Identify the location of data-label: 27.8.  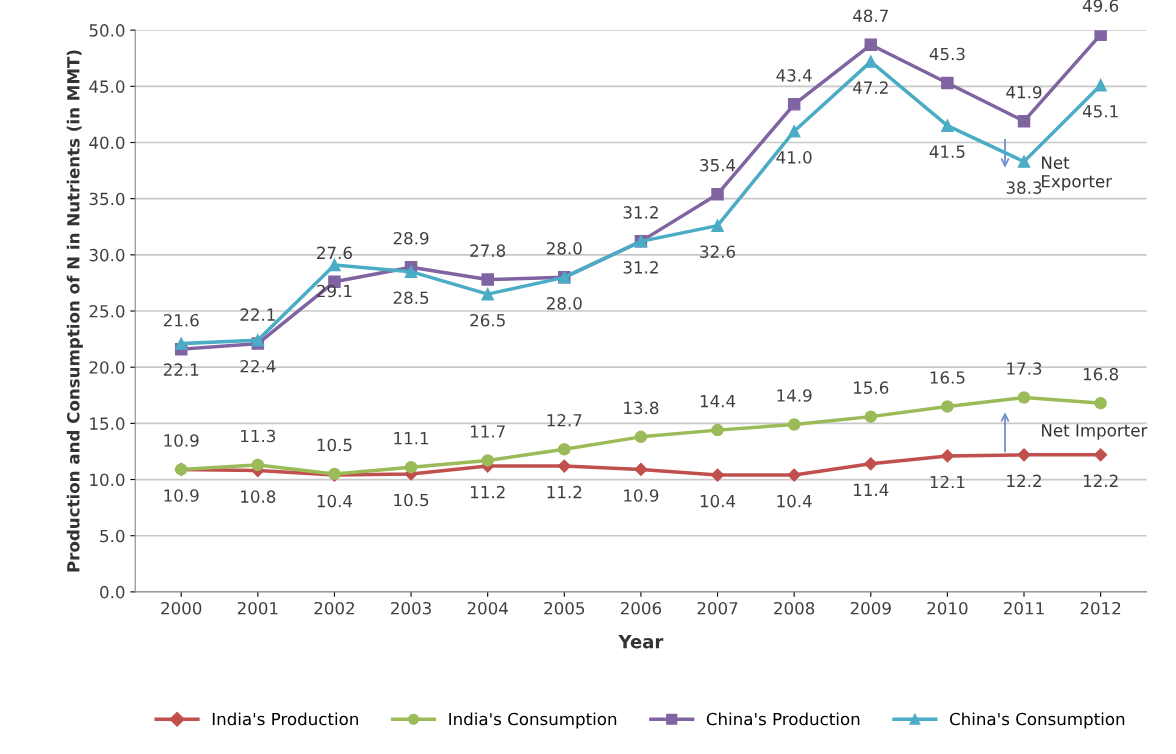
(488, 250).